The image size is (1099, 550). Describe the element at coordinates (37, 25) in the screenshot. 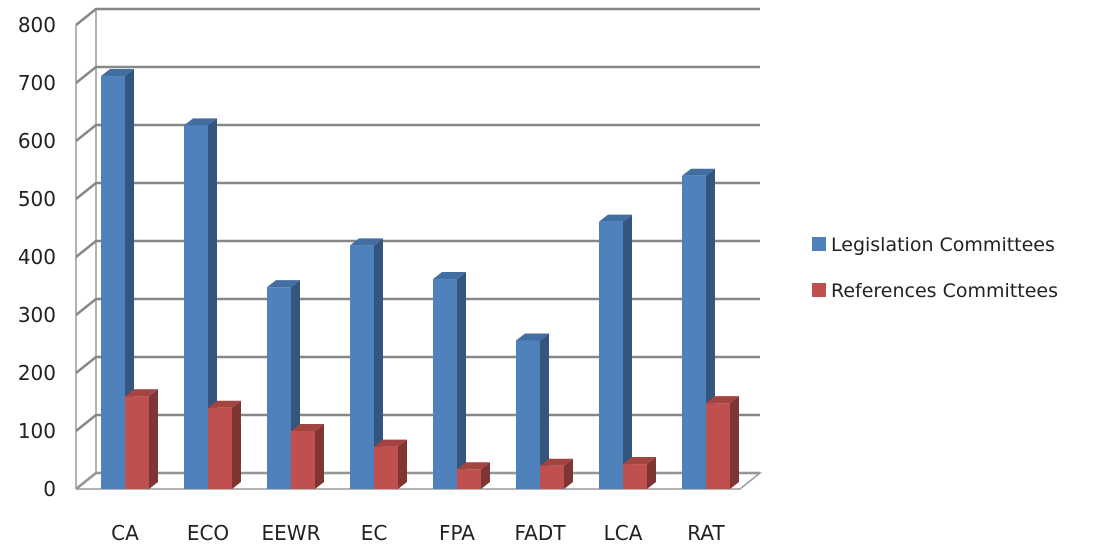

I see `y-tick-label: 800` at that location.